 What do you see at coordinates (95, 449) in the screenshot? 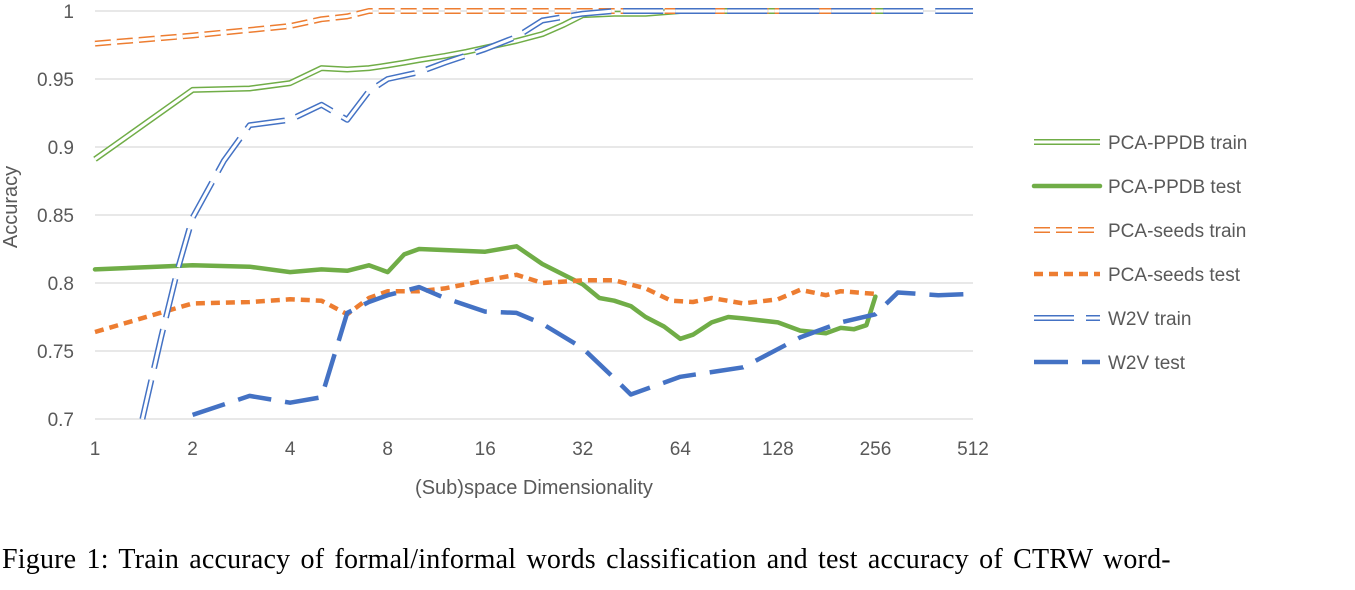
I see `x-tick-label: 1` at bounding box center [95, 449].